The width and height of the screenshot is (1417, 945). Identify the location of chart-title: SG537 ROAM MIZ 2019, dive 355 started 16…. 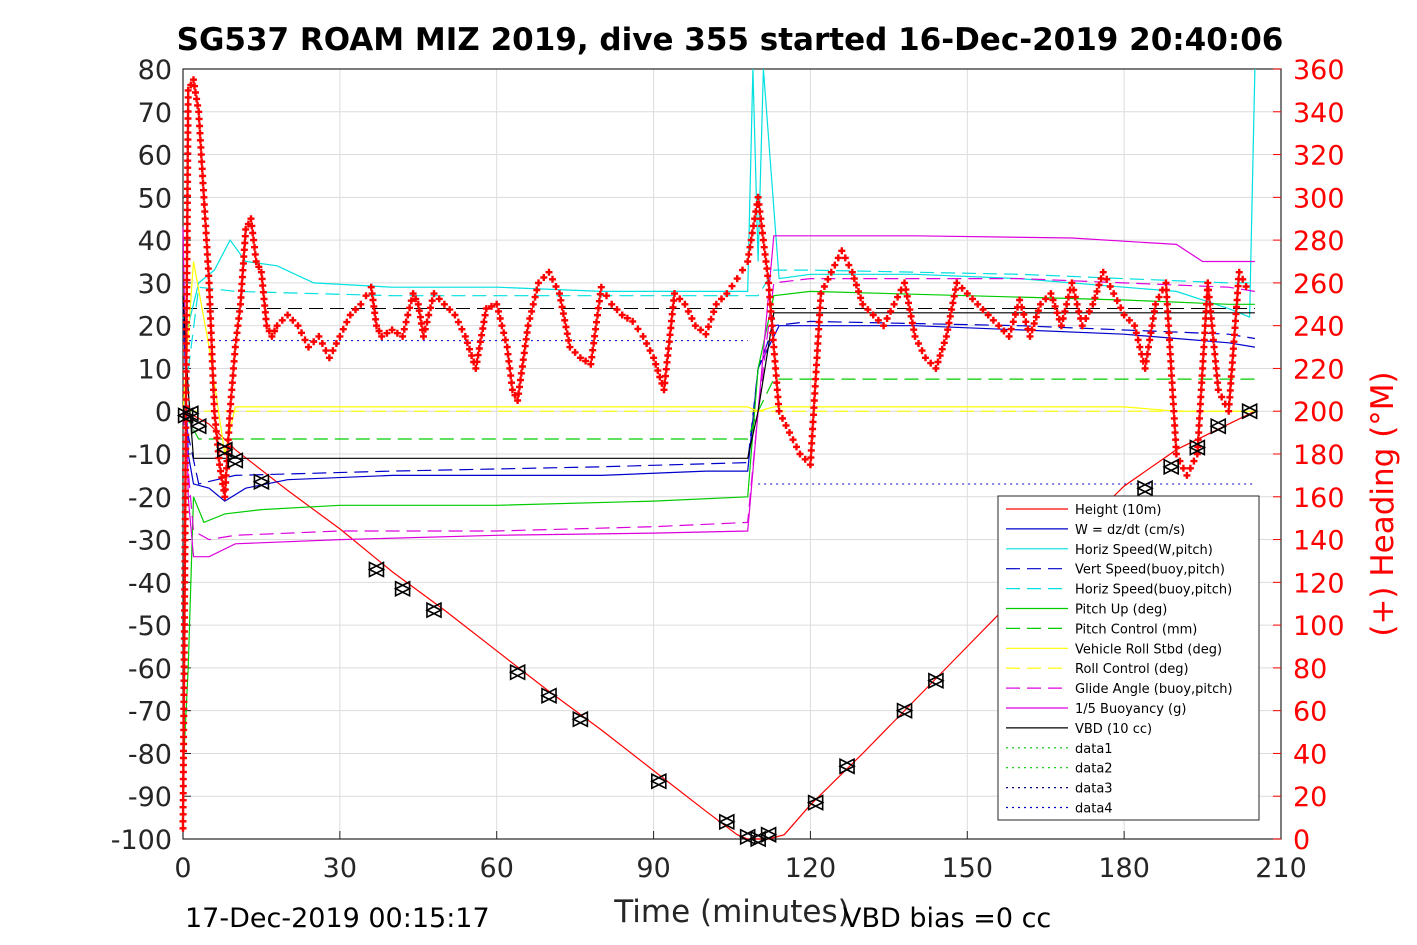
(730, 40).